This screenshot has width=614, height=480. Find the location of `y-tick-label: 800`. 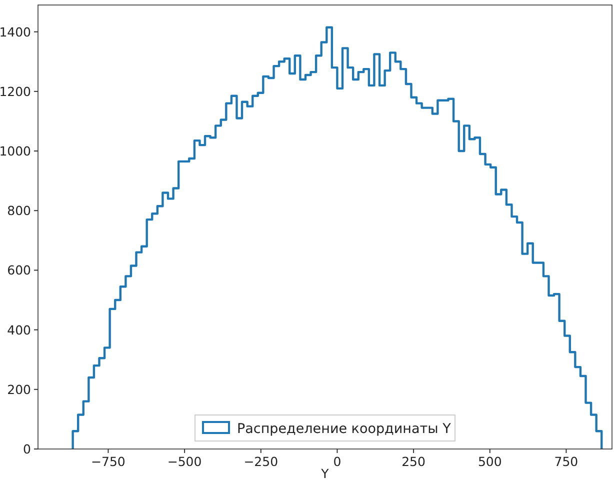

y-tick-label: 800 is located at coordinates (19, 210).